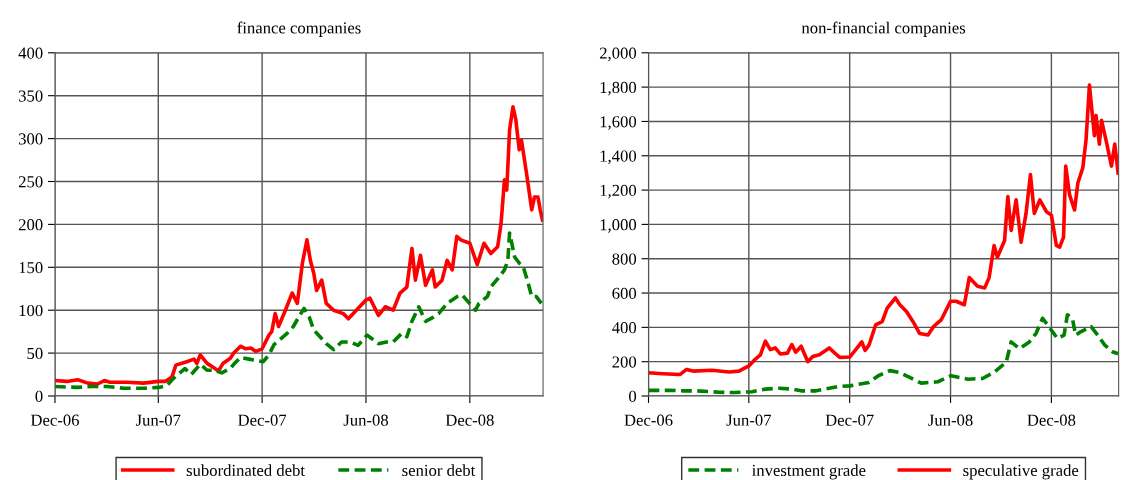 This screenshot has height=480, width=1122. I want to click on y-tick-label: 600, so click(624, 293).